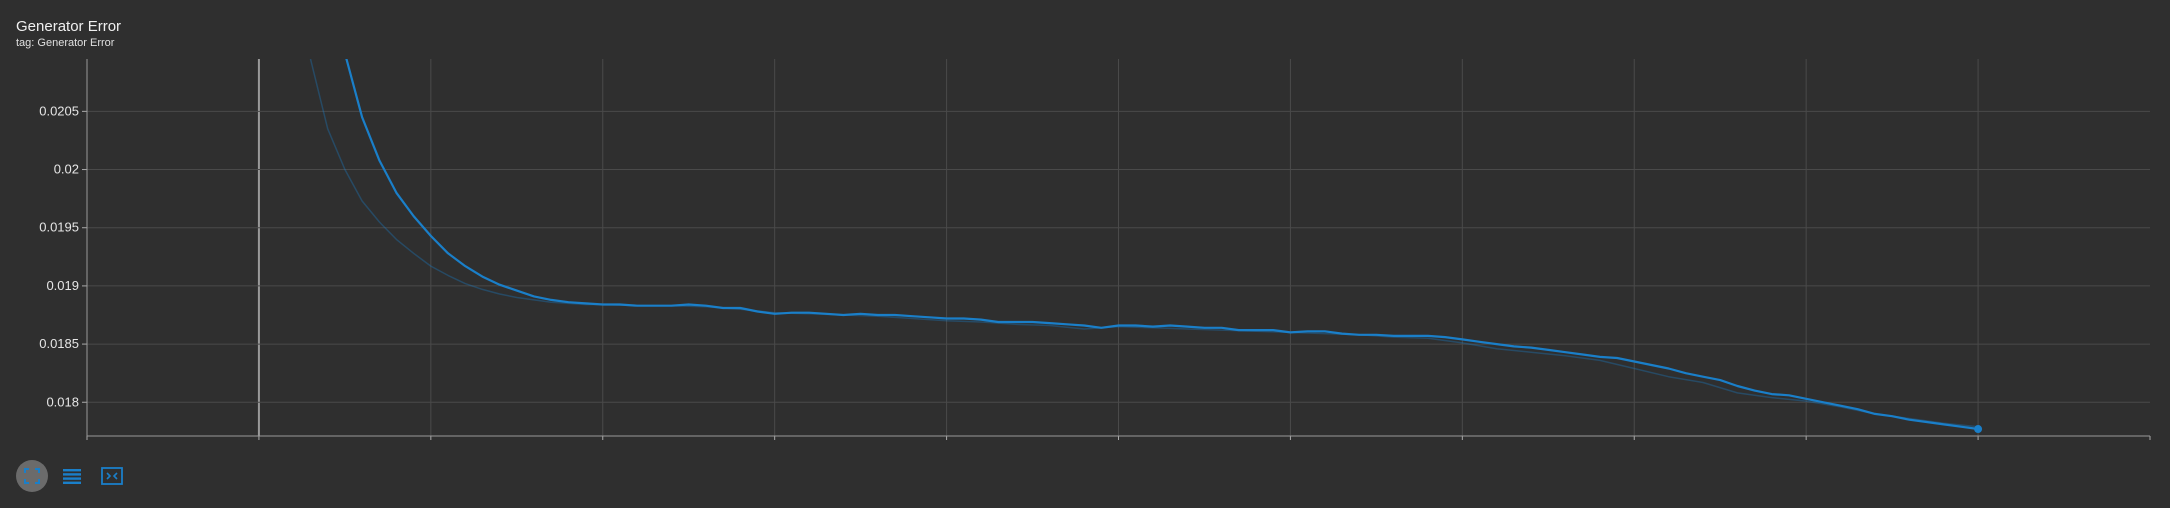 The height and width of the screenshot is (508, 2170). I want to click on expand-chart-button, so click(32, 476).